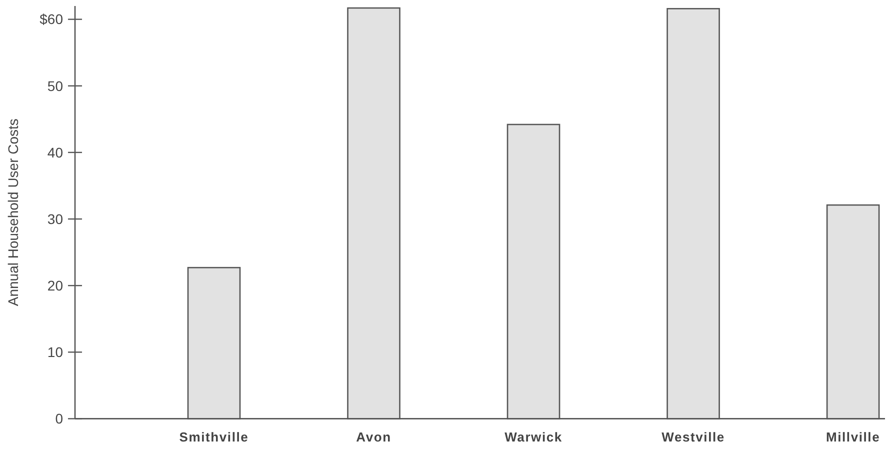 The height and width of the screenshot is (449, 890). I want to click on x-tick-label: Avon, so click(374, 437).